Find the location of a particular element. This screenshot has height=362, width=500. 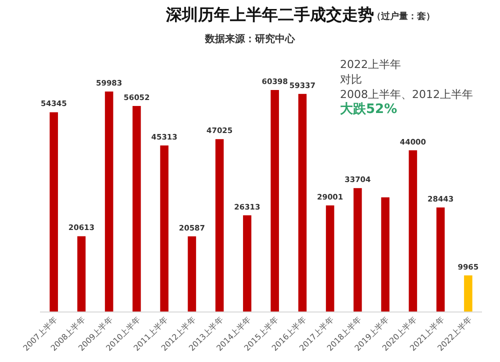

text: 对比 is located at coordinates (351, 79).